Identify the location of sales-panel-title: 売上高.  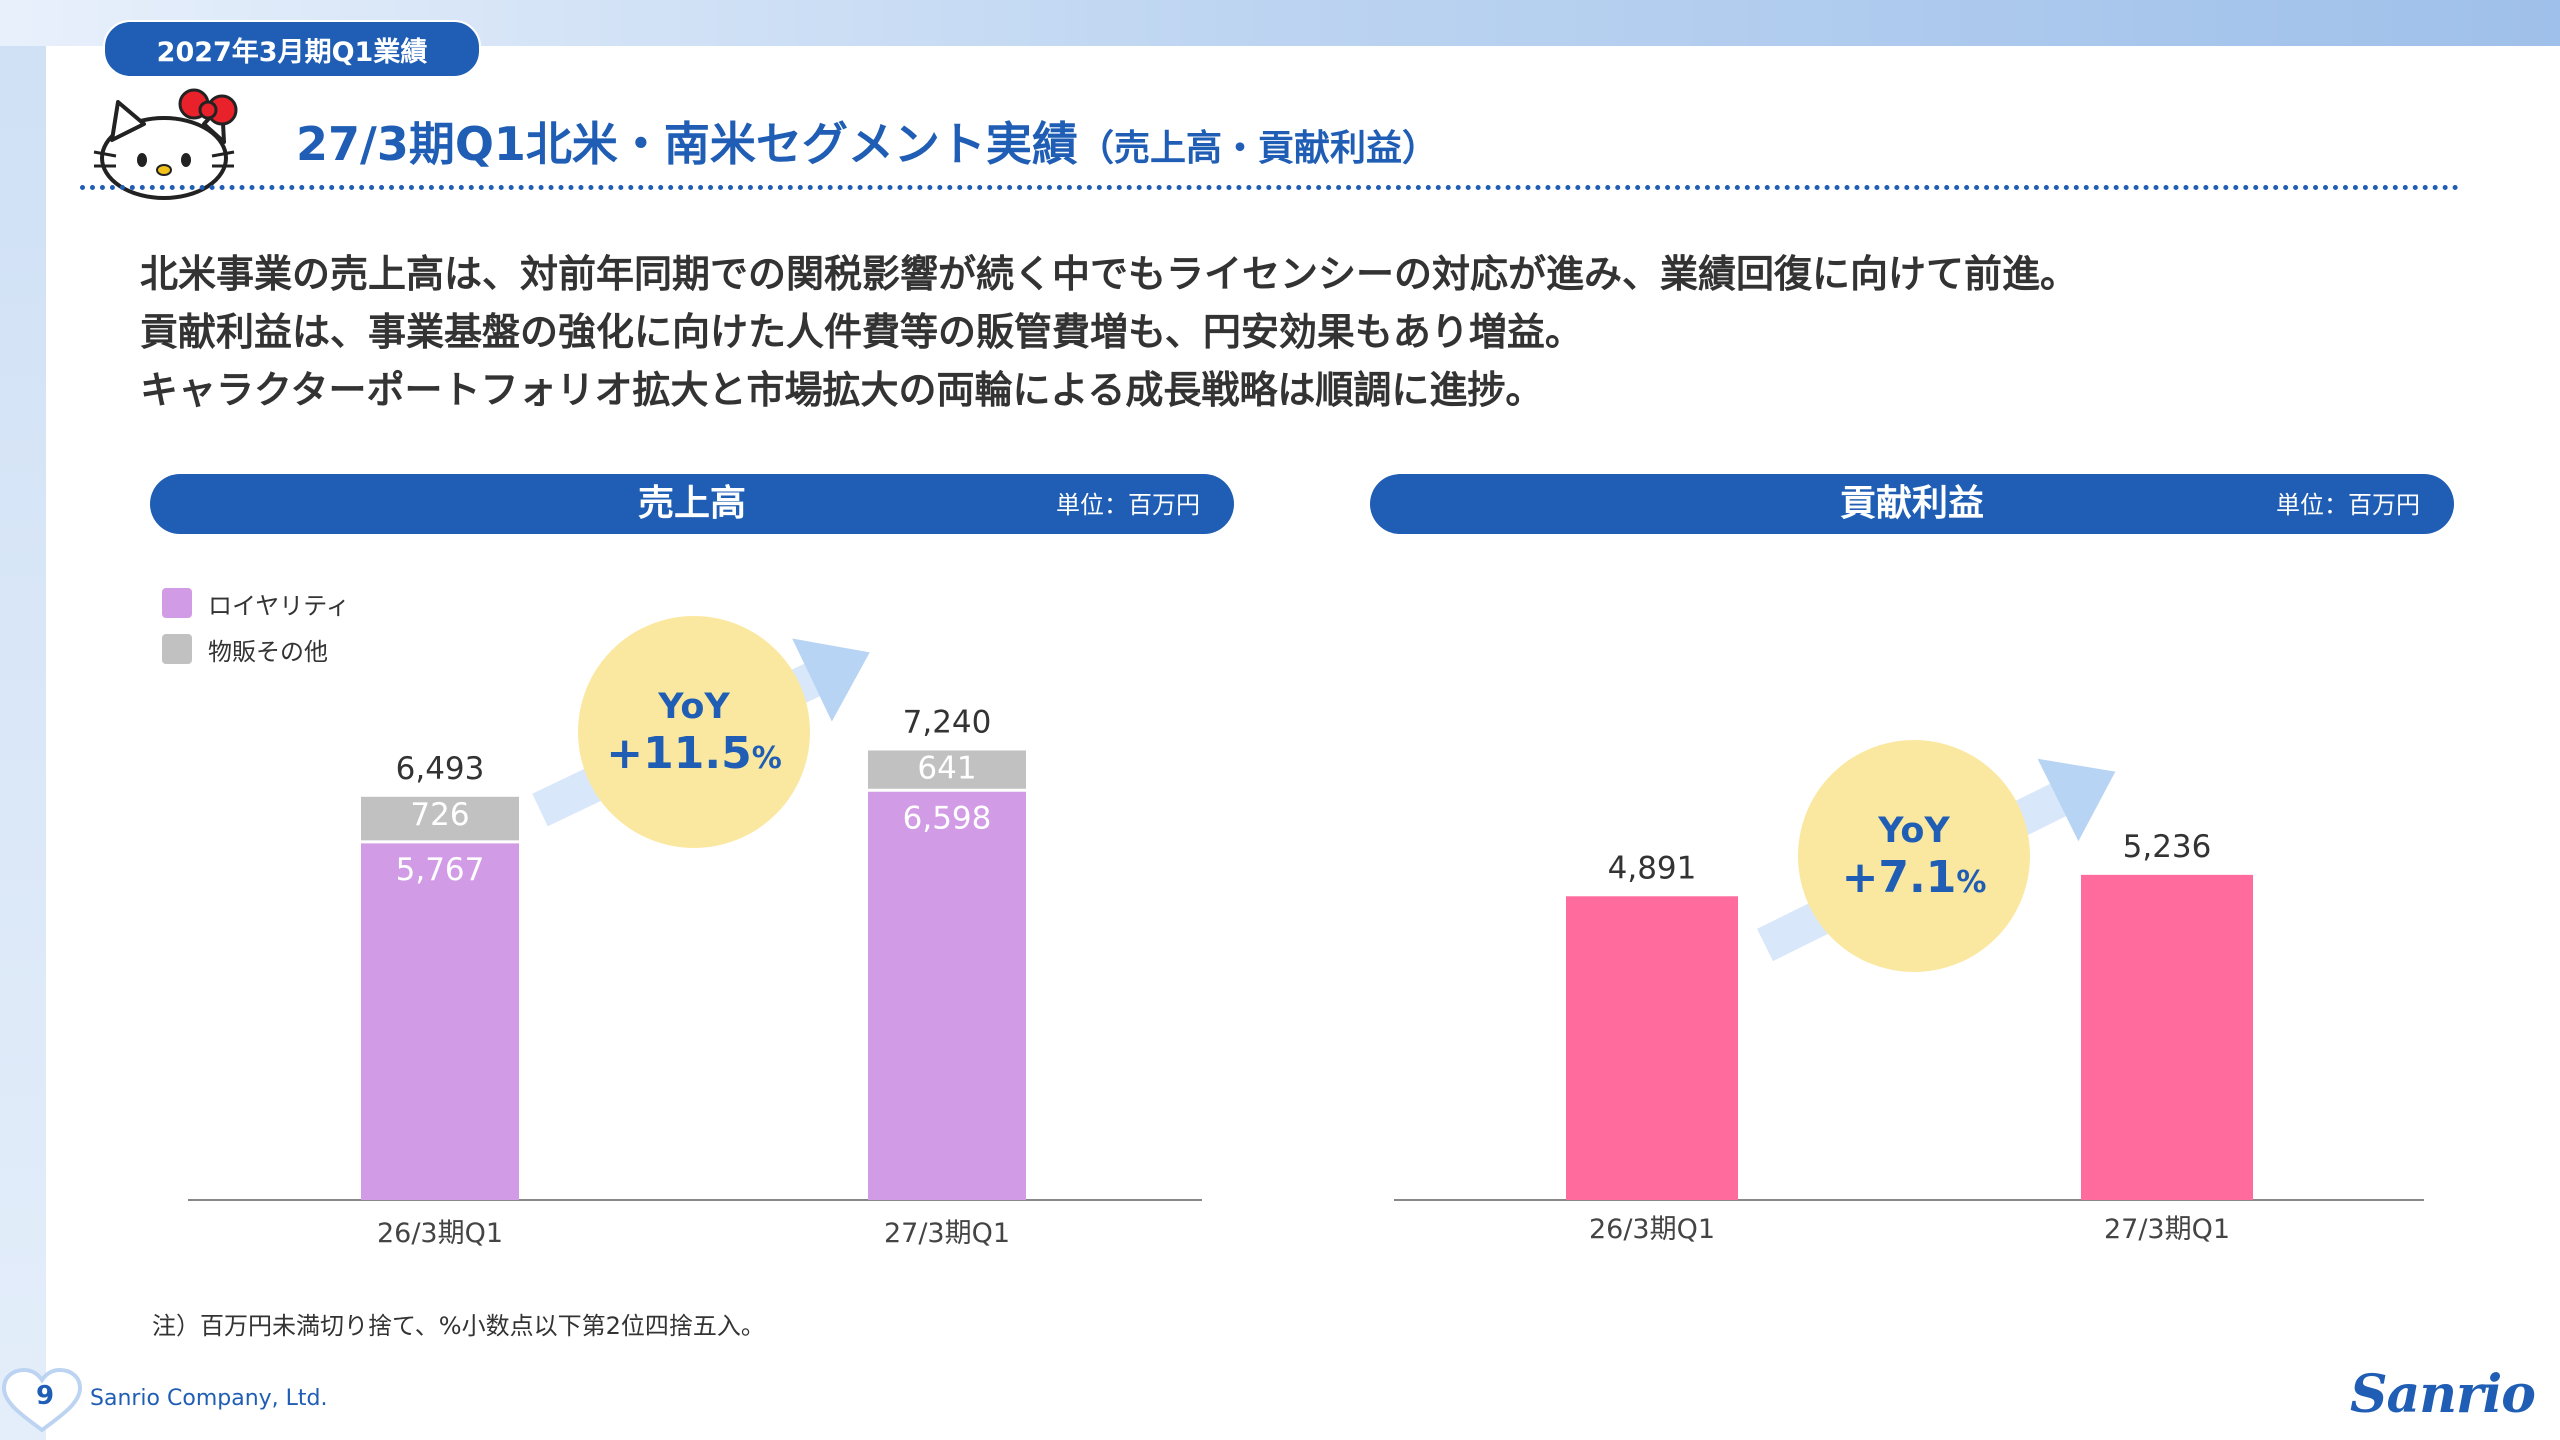
(691, 503).